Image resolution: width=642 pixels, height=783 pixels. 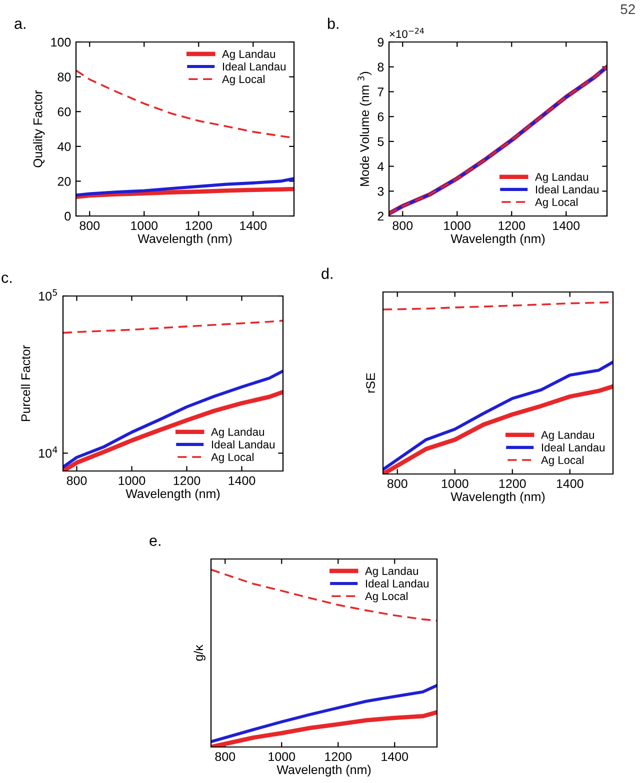 What do you see at coordinates (64, 111) in the screenshot?
I see `y-tick-label: 60` at bounding box center [64, 111].